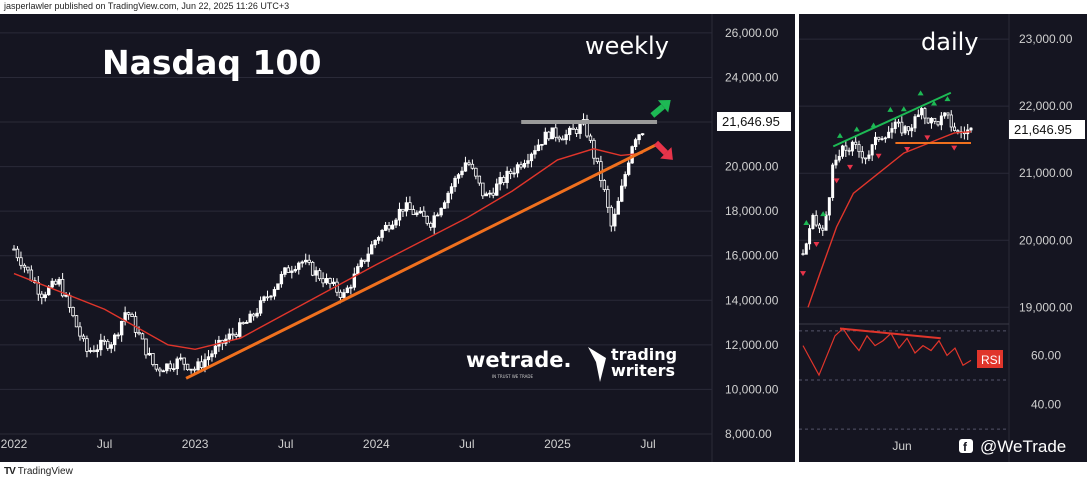  I want to click on y-tick-label: 16,000.00, so click(752, 256).